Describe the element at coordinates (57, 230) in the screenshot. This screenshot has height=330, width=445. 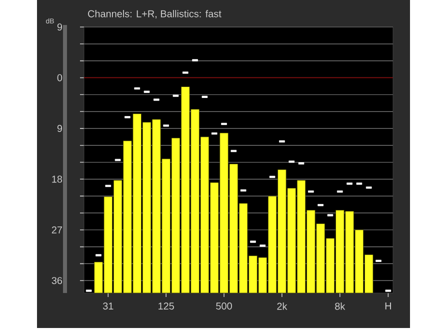
I see `y-tick-label: 27` at that location.